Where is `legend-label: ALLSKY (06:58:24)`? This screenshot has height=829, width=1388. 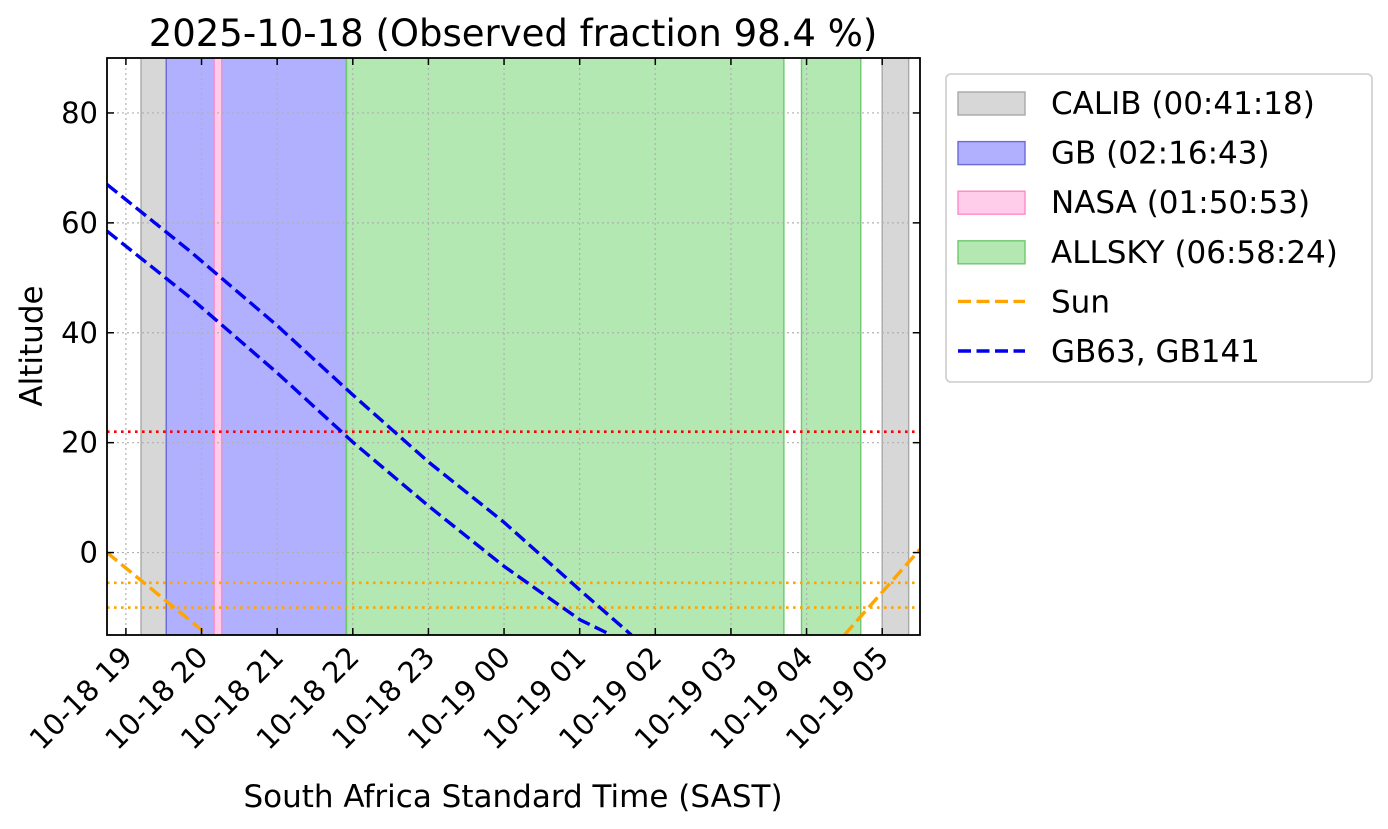 legend-label: ALLSKY (06:58:24) is located at coordinates (1194, 253).